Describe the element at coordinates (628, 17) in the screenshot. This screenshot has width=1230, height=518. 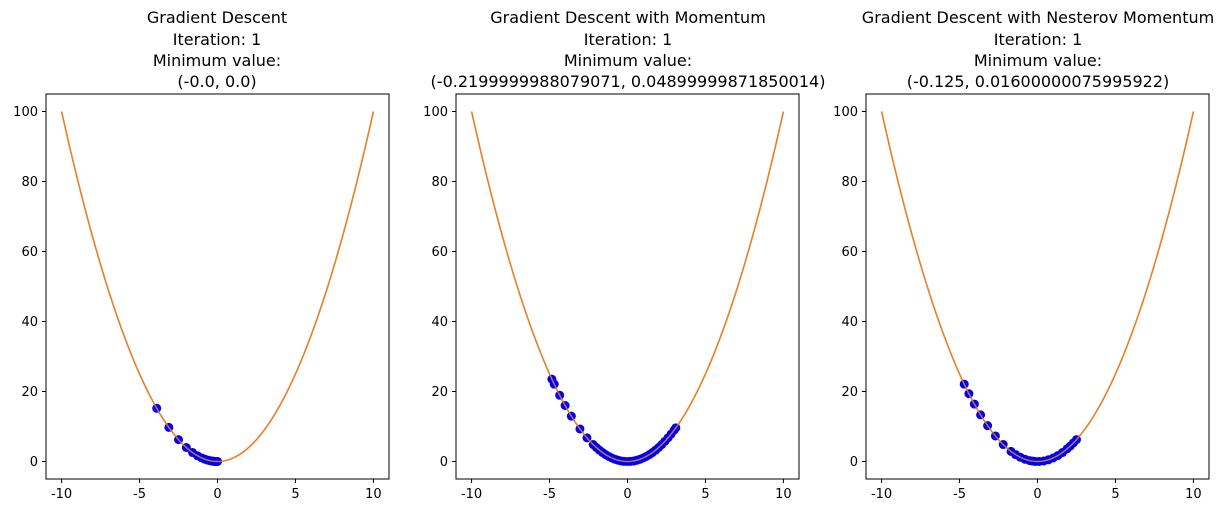
I see `chart-title-line: Gradient Descent with Momentum` at that location.